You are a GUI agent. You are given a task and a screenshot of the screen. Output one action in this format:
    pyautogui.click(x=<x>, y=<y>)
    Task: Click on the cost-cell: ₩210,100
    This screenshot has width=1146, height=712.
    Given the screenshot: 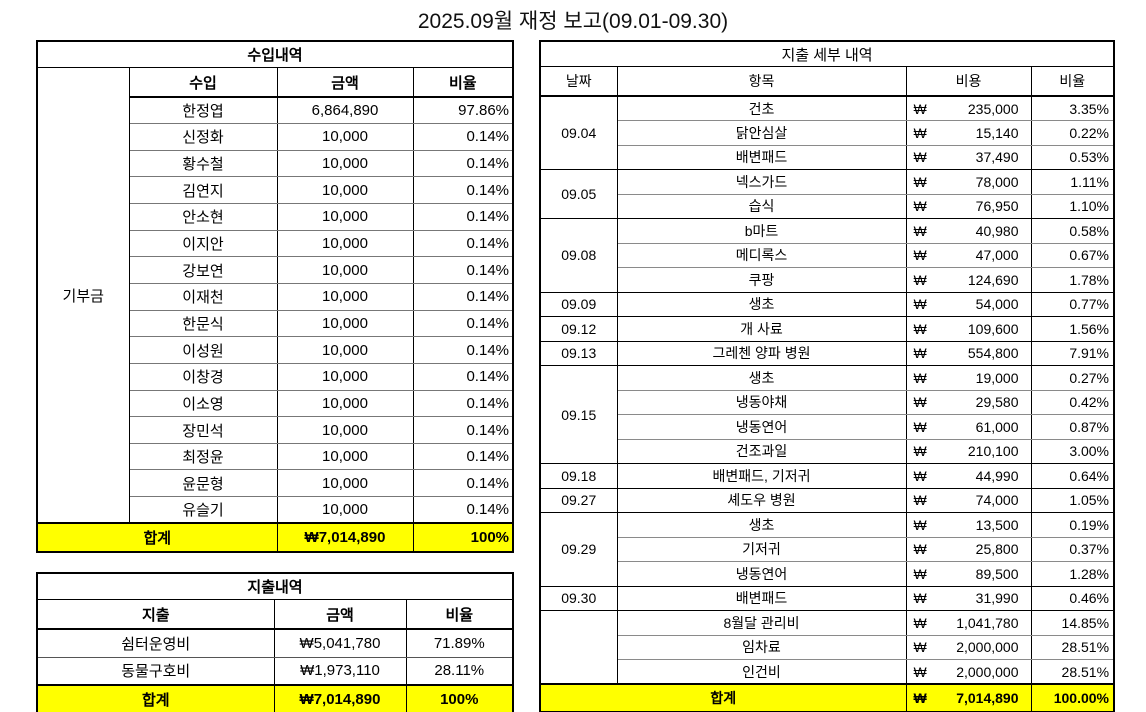 What is the action you would take?
    pyautogui.click(x=969, y=451)
    